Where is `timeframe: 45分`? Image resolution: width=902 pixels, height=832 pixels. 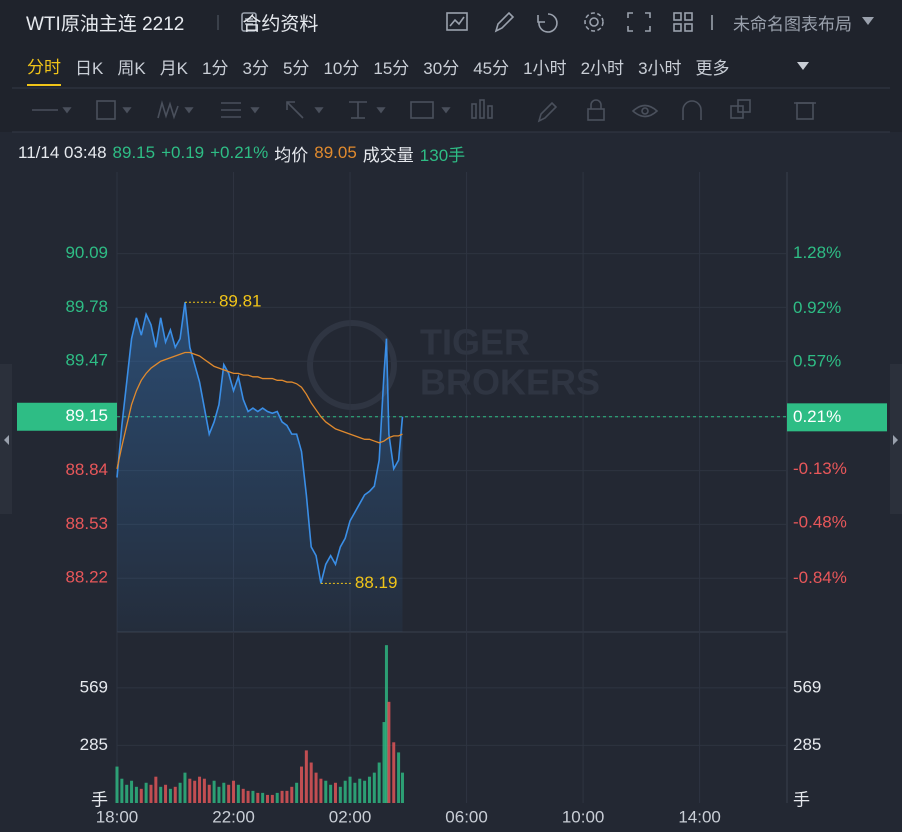
timeframe: 45分 is located at coordinates (491, 68).